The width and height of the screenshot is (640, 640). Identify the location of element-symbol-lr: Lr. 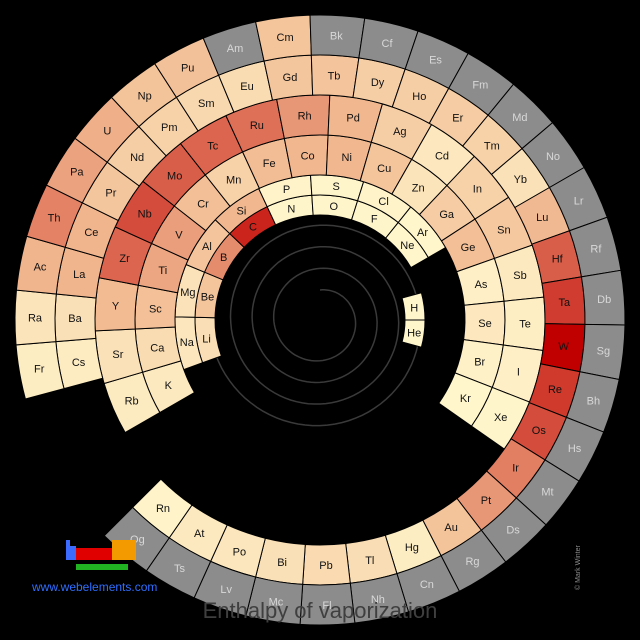
(579, 201).